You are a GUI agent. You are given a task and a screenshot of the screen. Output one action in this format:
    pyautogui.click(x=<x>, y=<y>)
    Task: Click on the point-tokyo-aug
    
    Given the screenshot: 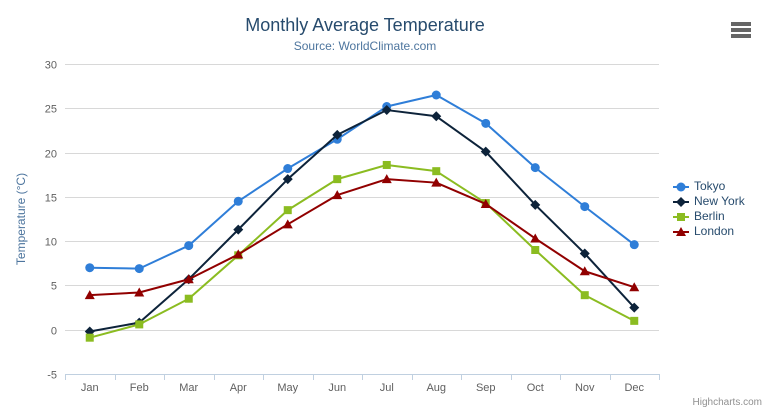 What is the action you would take?
    pyautogui.click(x=436, y=95)
    